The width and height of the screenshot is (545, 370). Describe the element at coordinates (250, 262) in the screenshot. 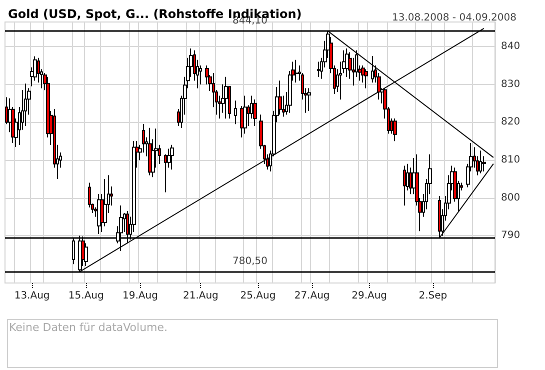

I see `ref-line-label: 780,50` at that location.